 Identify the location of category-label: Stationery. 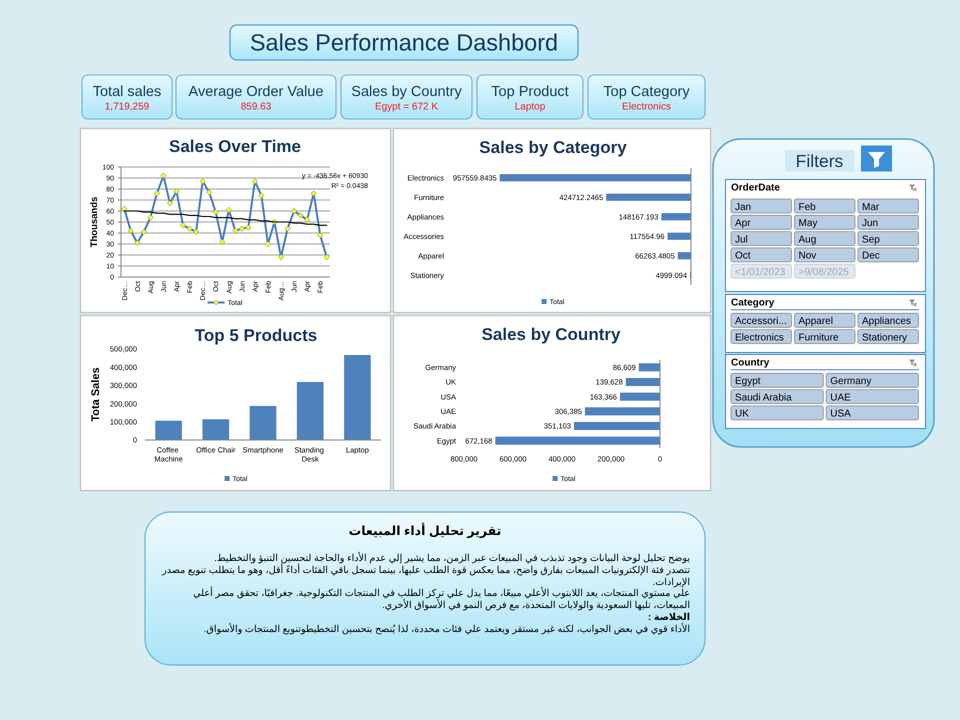
(885, 338).